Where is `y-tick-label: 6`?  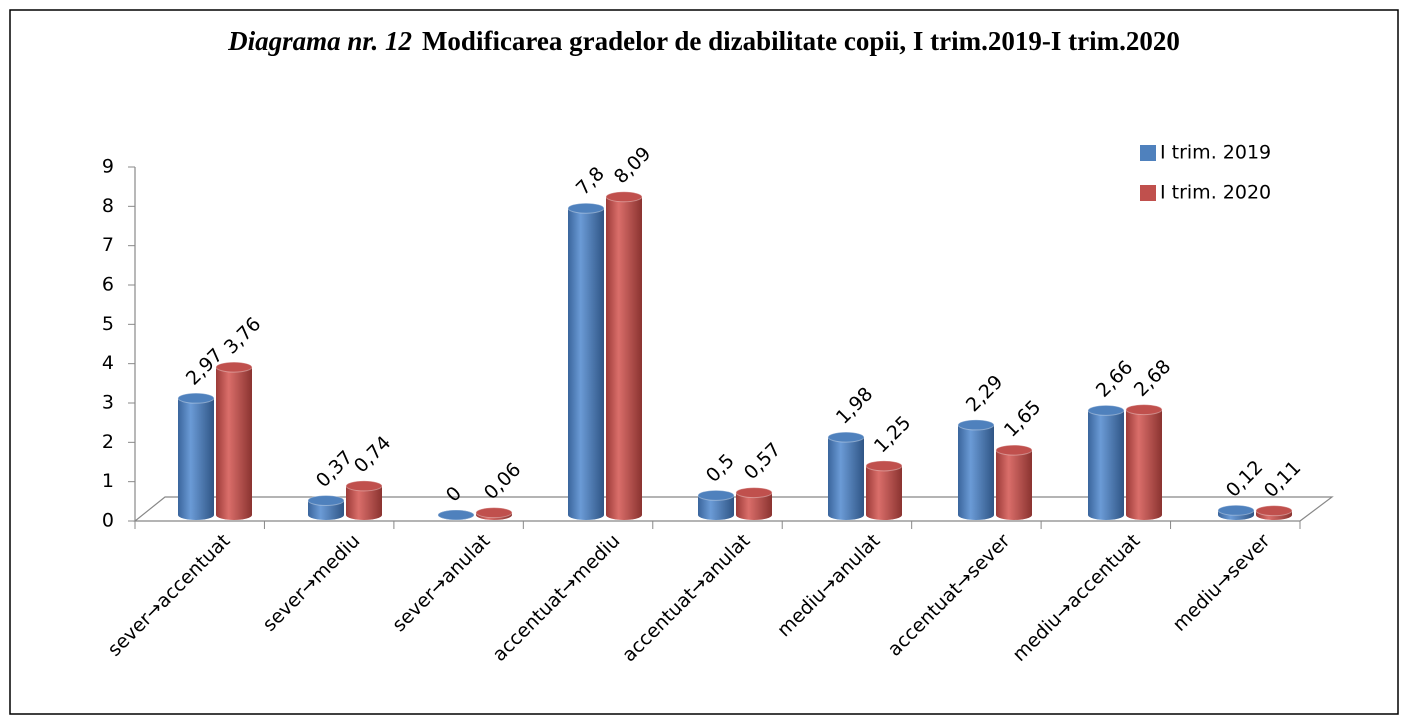 y-tick-label: 6 is located at coordinates (108, 285).